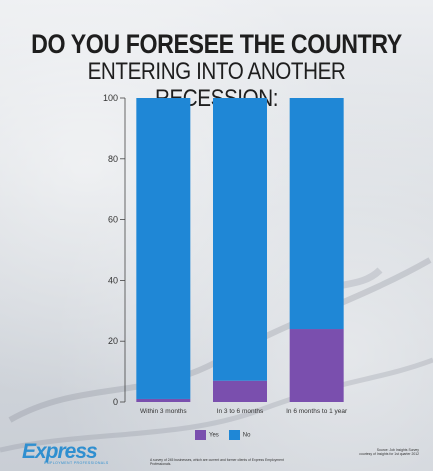 This screenshot has height=471, width=433. Describe the element at coordinates (113, 159) in the screenshot. I see `y-tick-label-80: 80` at that location.